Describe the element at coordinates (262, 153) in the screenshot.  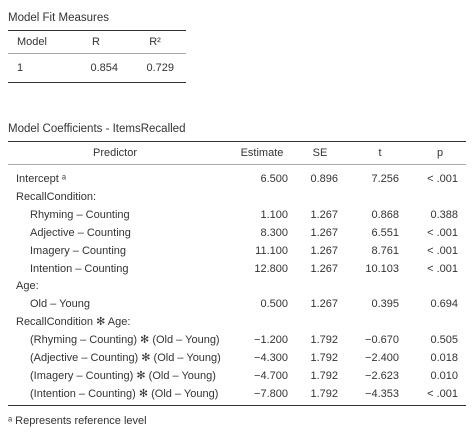
I see `coef-header-estimate: Estimate` at that location.